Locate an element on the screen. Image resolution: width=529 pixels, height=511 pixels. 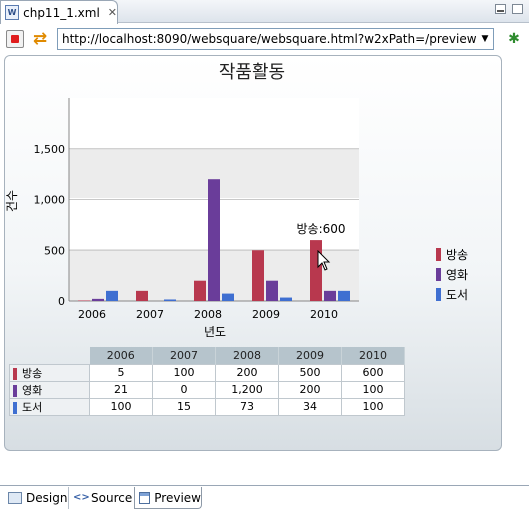
table-row: 영화 21 0 1,200 200 100 is located at coordinates (207, 389).